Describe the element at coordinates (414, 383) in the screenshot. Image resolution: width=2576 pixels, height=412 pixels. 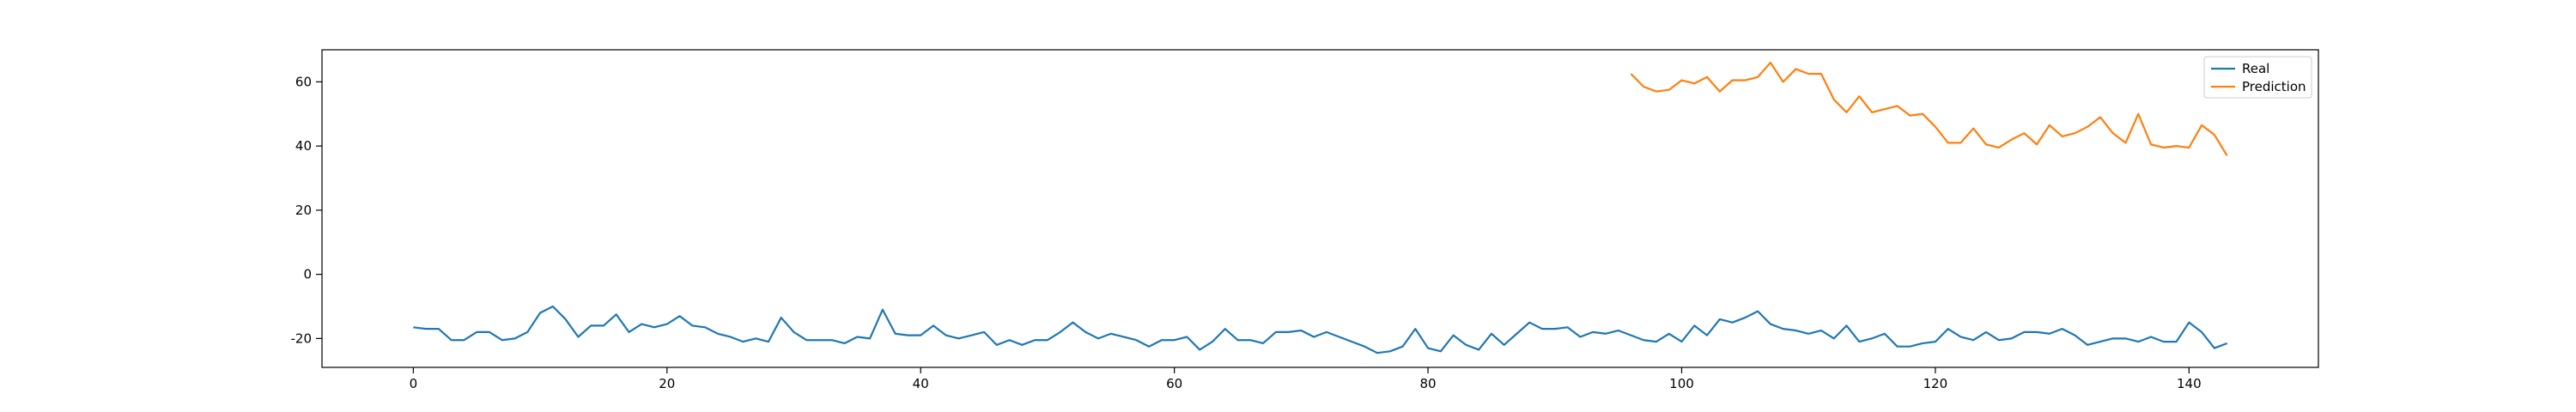
I see `x-tick-label: 0` at that location.